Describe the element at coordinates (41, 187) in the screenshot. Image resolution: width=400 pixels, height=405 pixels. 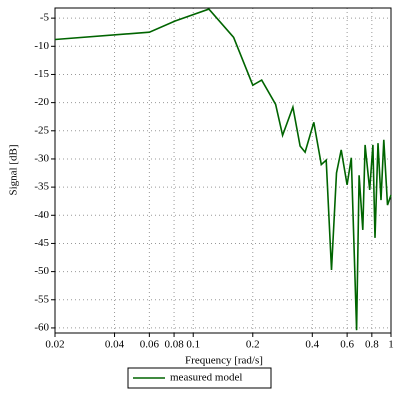
I see `y-tick-label: -35` at that location.